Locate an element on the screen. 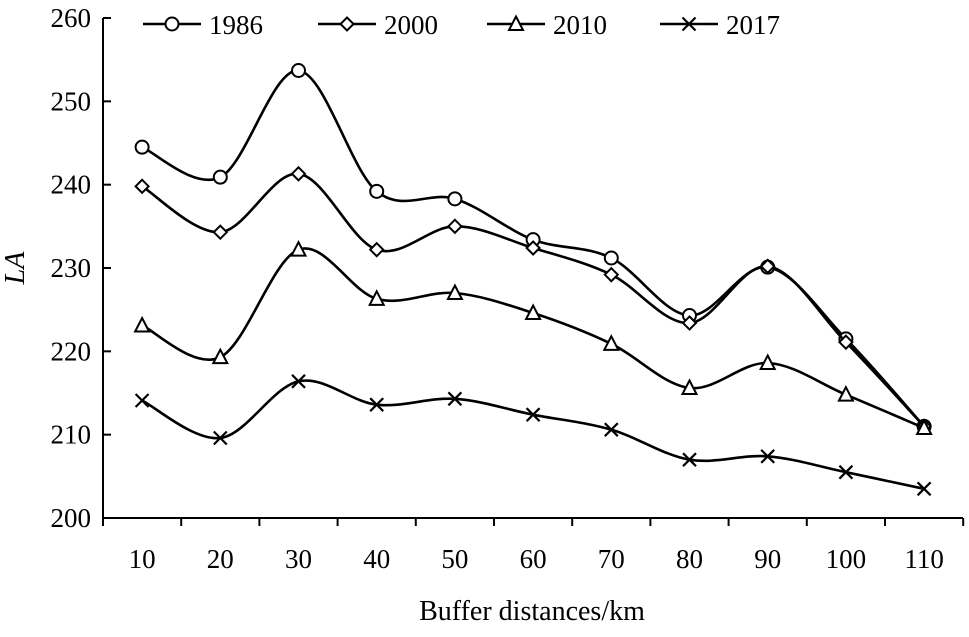 Image resolution: width=969 pixels, height=637 pixels. x-tick-label: 30 is located at coordinates (298, 559).